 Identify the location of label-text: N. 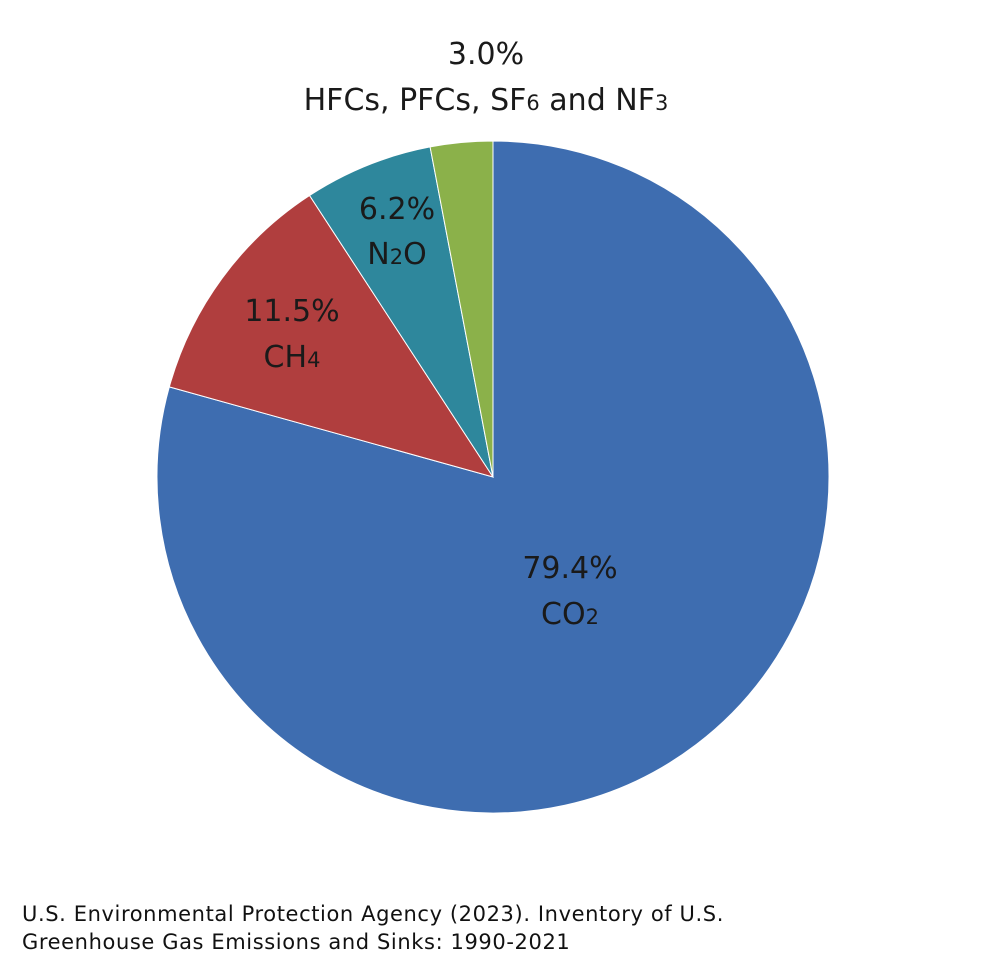
(378, 254).